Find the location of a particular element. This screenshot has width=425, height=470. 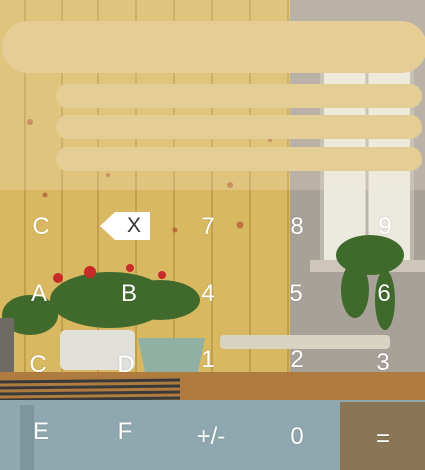

negate-button: +/- is located at coordinates (211, 437).